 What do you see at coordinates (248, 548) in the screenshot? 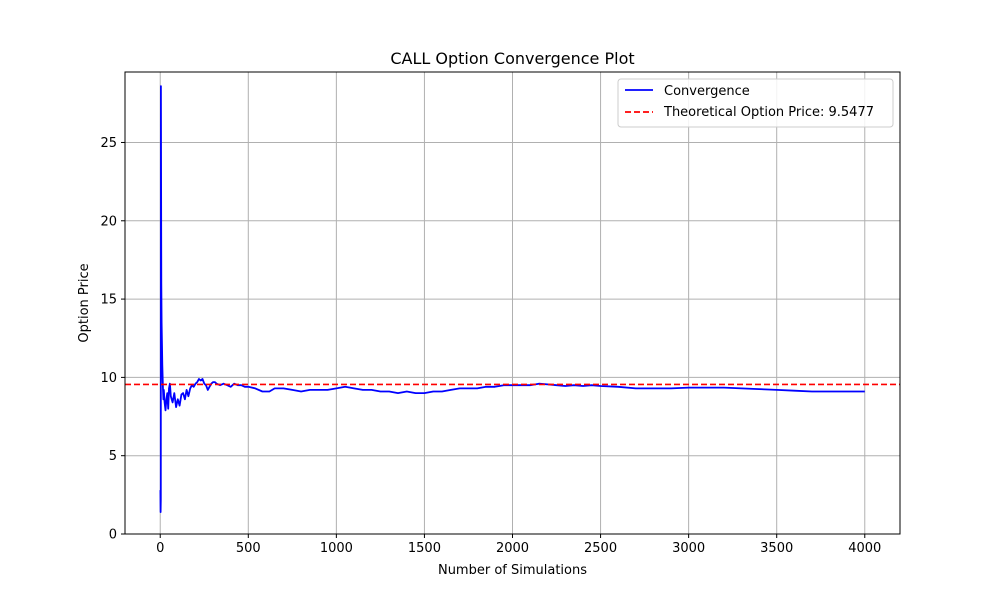
I see `x-tick-label: 500` at bounding box center [248, 548].